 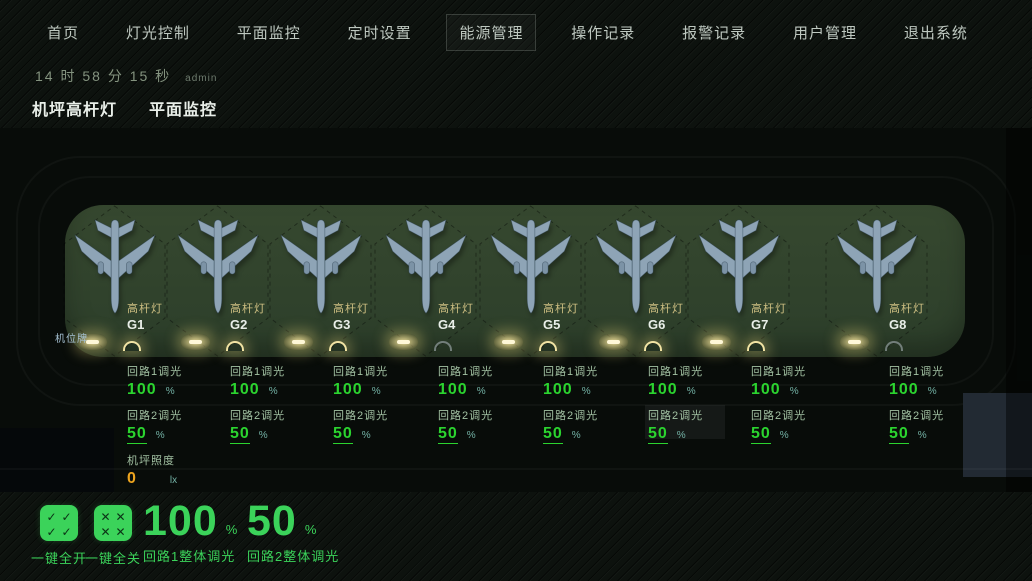 What do you see at coordinates (157, 33) in the screenshot?
I see `nav-item-1: 灯光控制` at bounding box center [157, 33].